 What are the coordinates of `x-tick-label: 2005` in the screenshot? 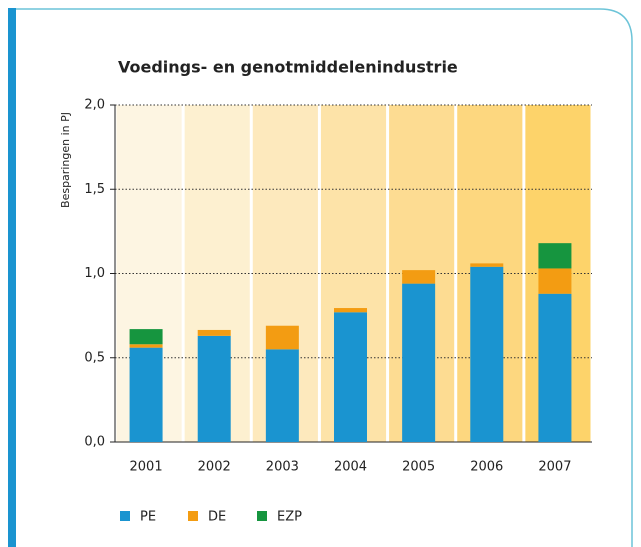 It's located at (418, 467).